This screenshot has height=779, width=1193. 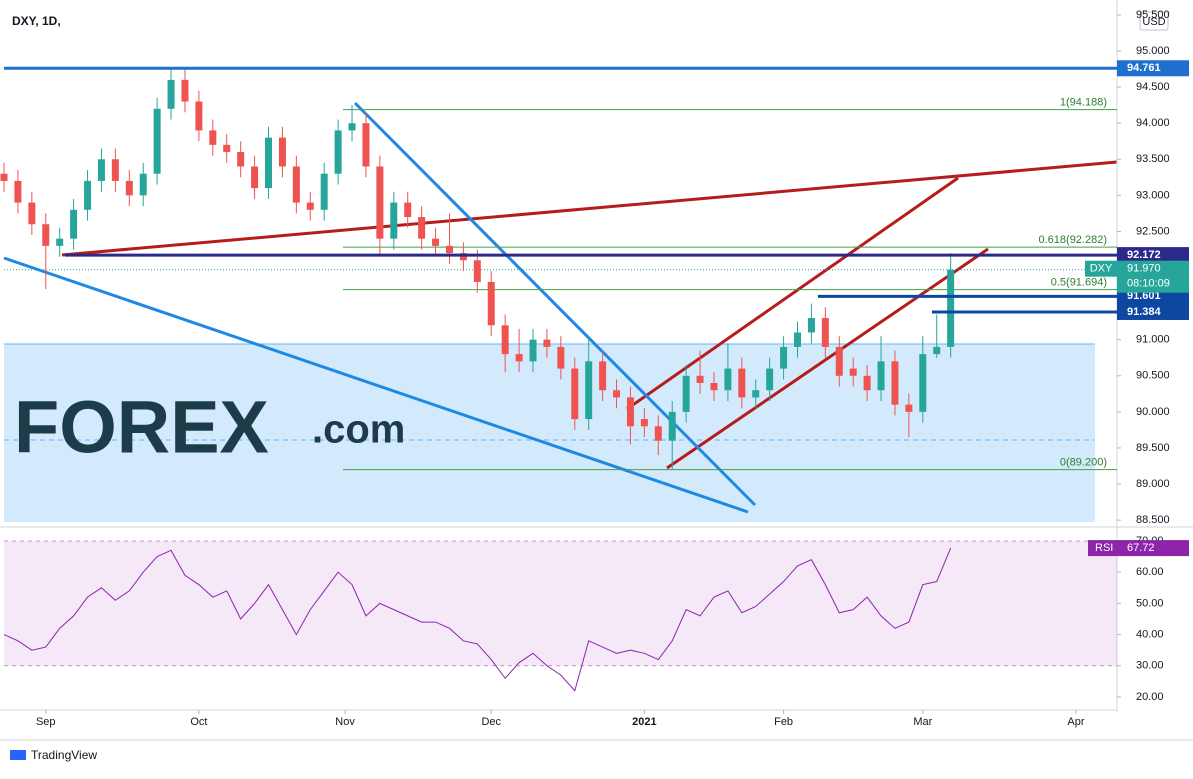 I want to click on y-tick-label: 30.00, so click(x=1150, y=666).